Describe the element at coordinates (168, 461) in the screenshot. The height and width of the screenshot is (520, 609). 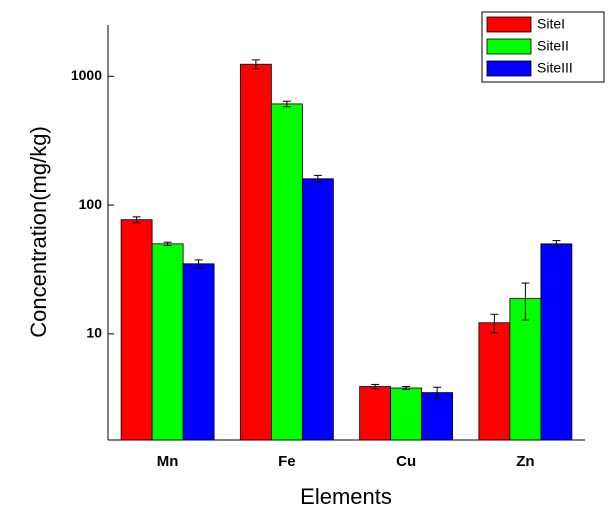
I see `x-tick-label: Mn` at that location.